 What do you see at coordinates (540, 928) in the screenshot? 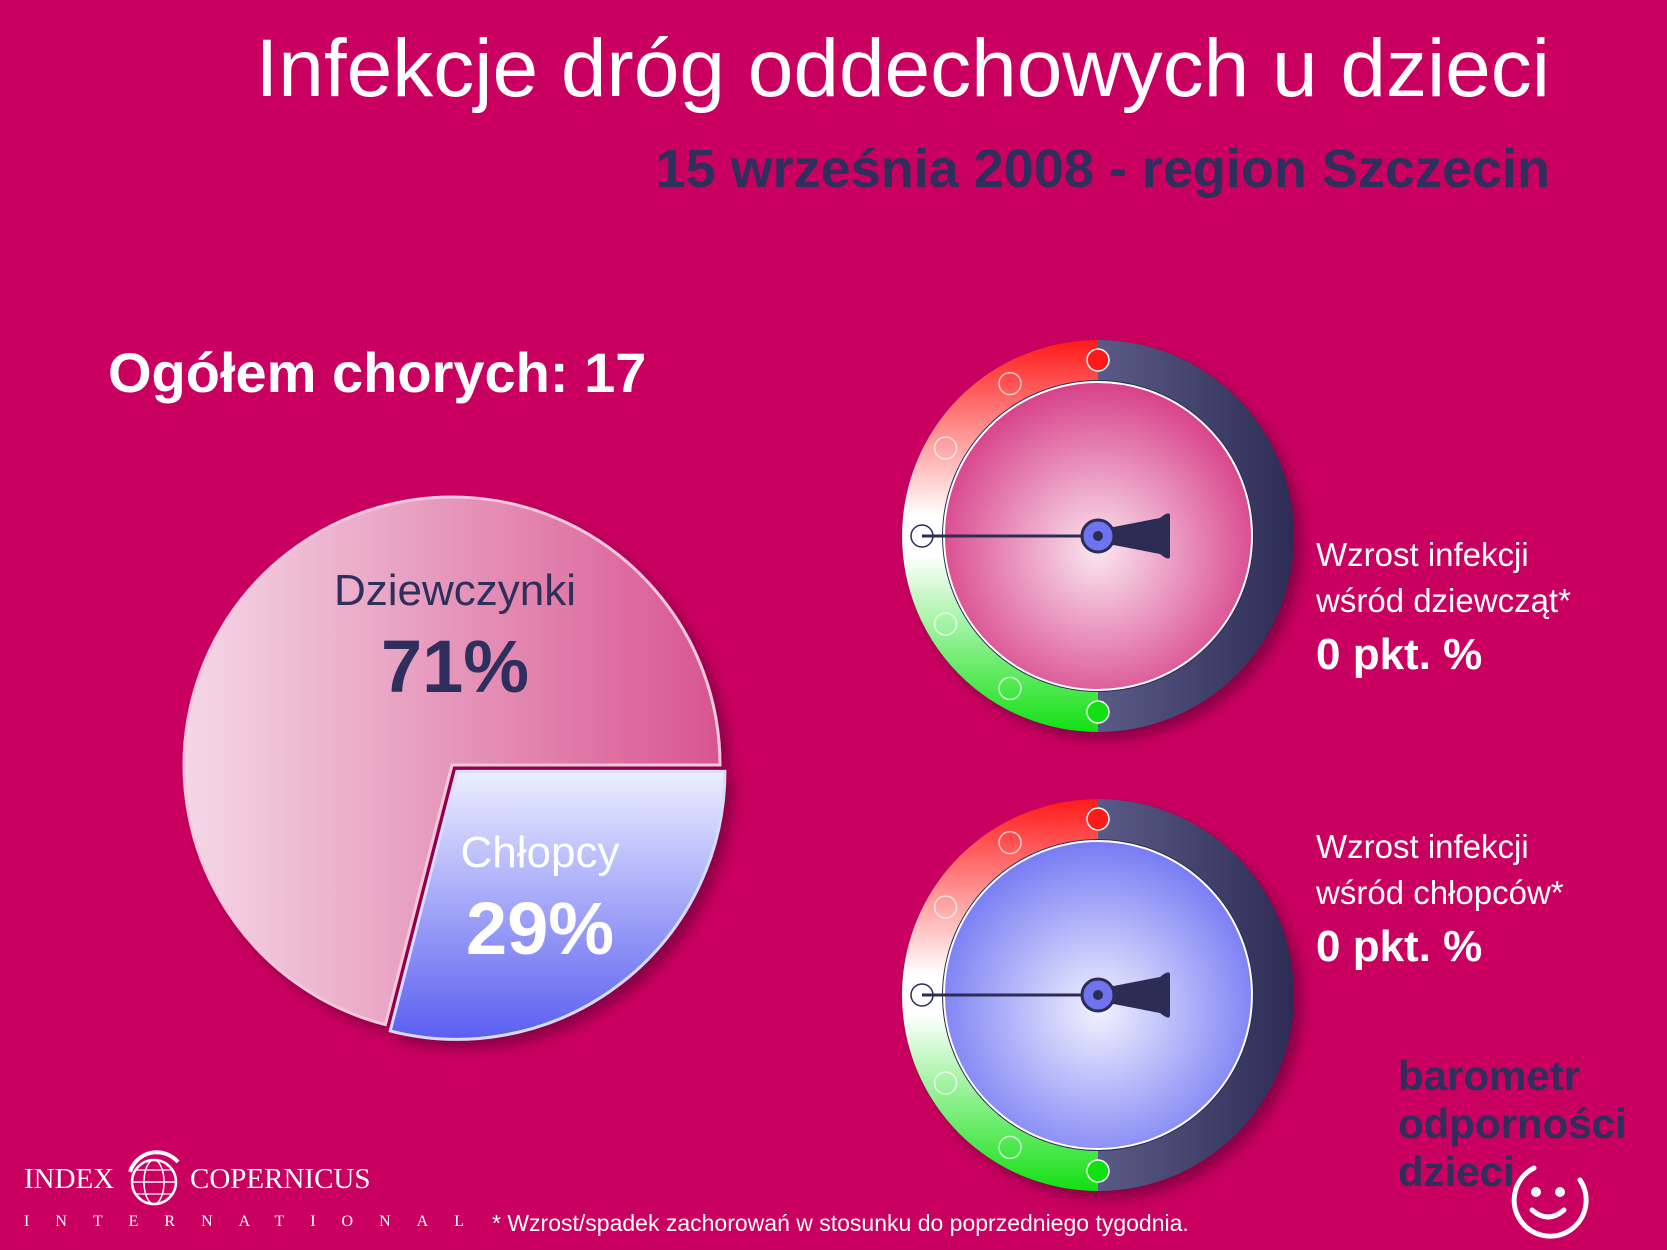
I see `pie-value-boys: 29%` at bounding box center [540, 928].